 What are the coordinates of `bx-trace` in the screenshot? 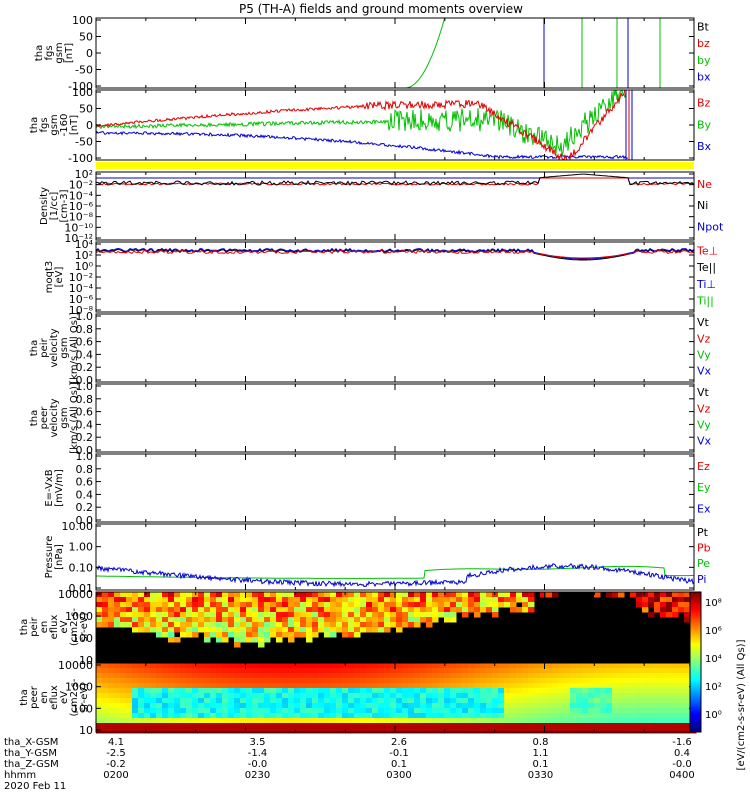 It's located at (362, 145).